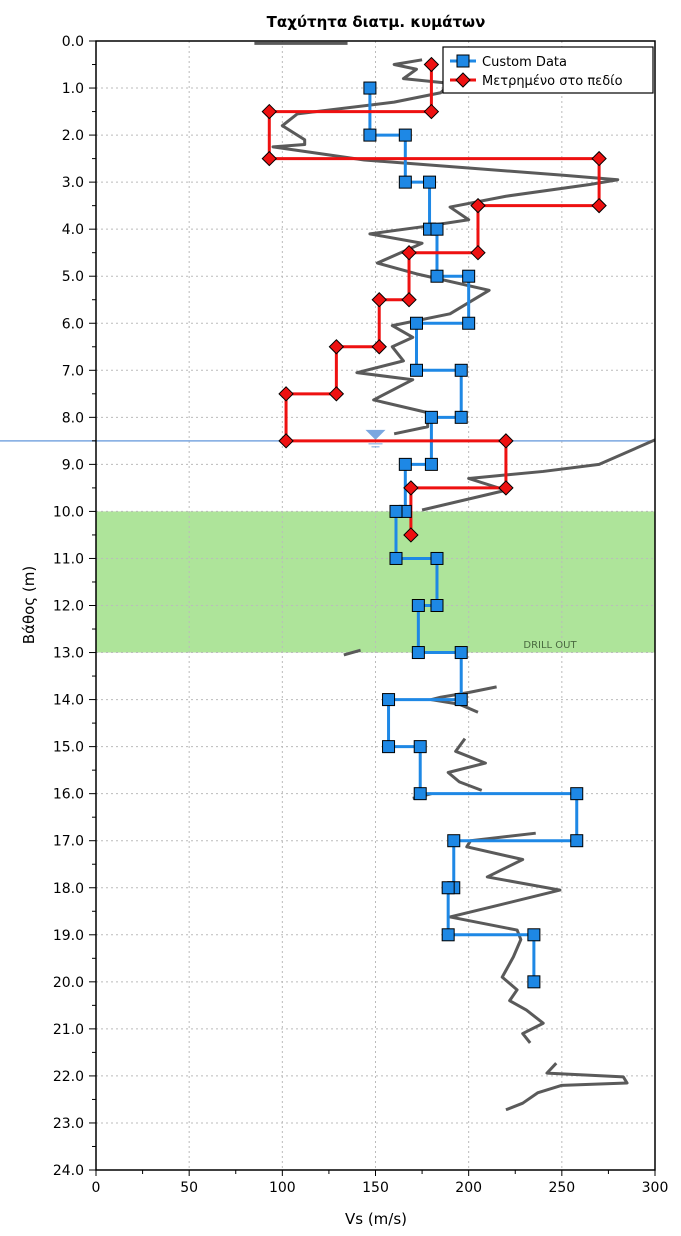 This screenshot has height=1236, width=681. What do you see at coordinates (73, 136) in the screenshot?
I see `y-tick-label: 2.0` at bounding box center [73, 136].